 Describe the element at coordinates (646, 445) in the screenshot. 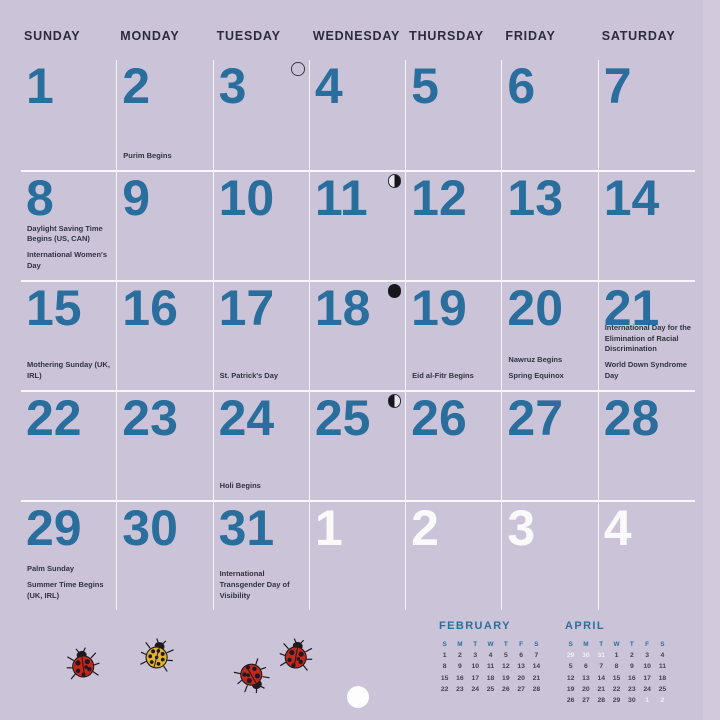

I see `day-cell-march-28: 28` at that location.